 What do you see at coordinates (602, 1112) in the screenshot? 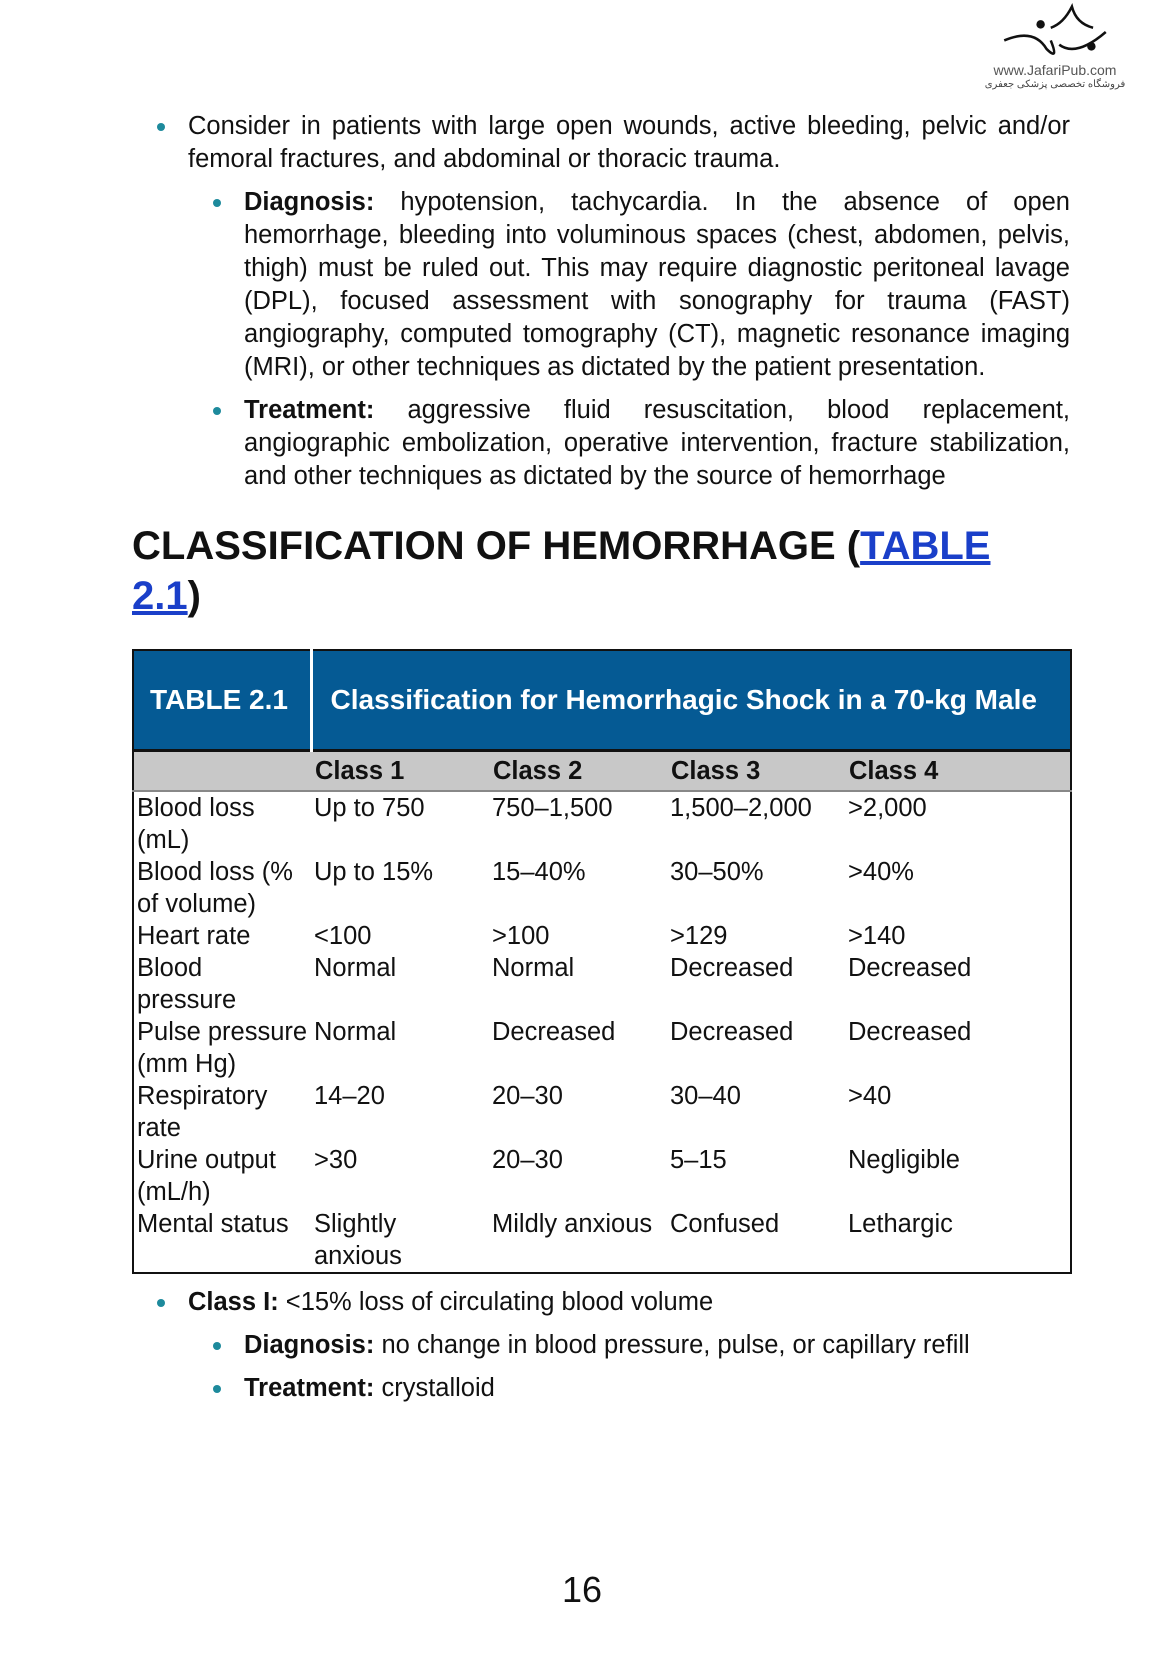
I see `table-row: Respiratory rate 14–20 20–30 30–40 >40` at bounding box center [602, 1112].